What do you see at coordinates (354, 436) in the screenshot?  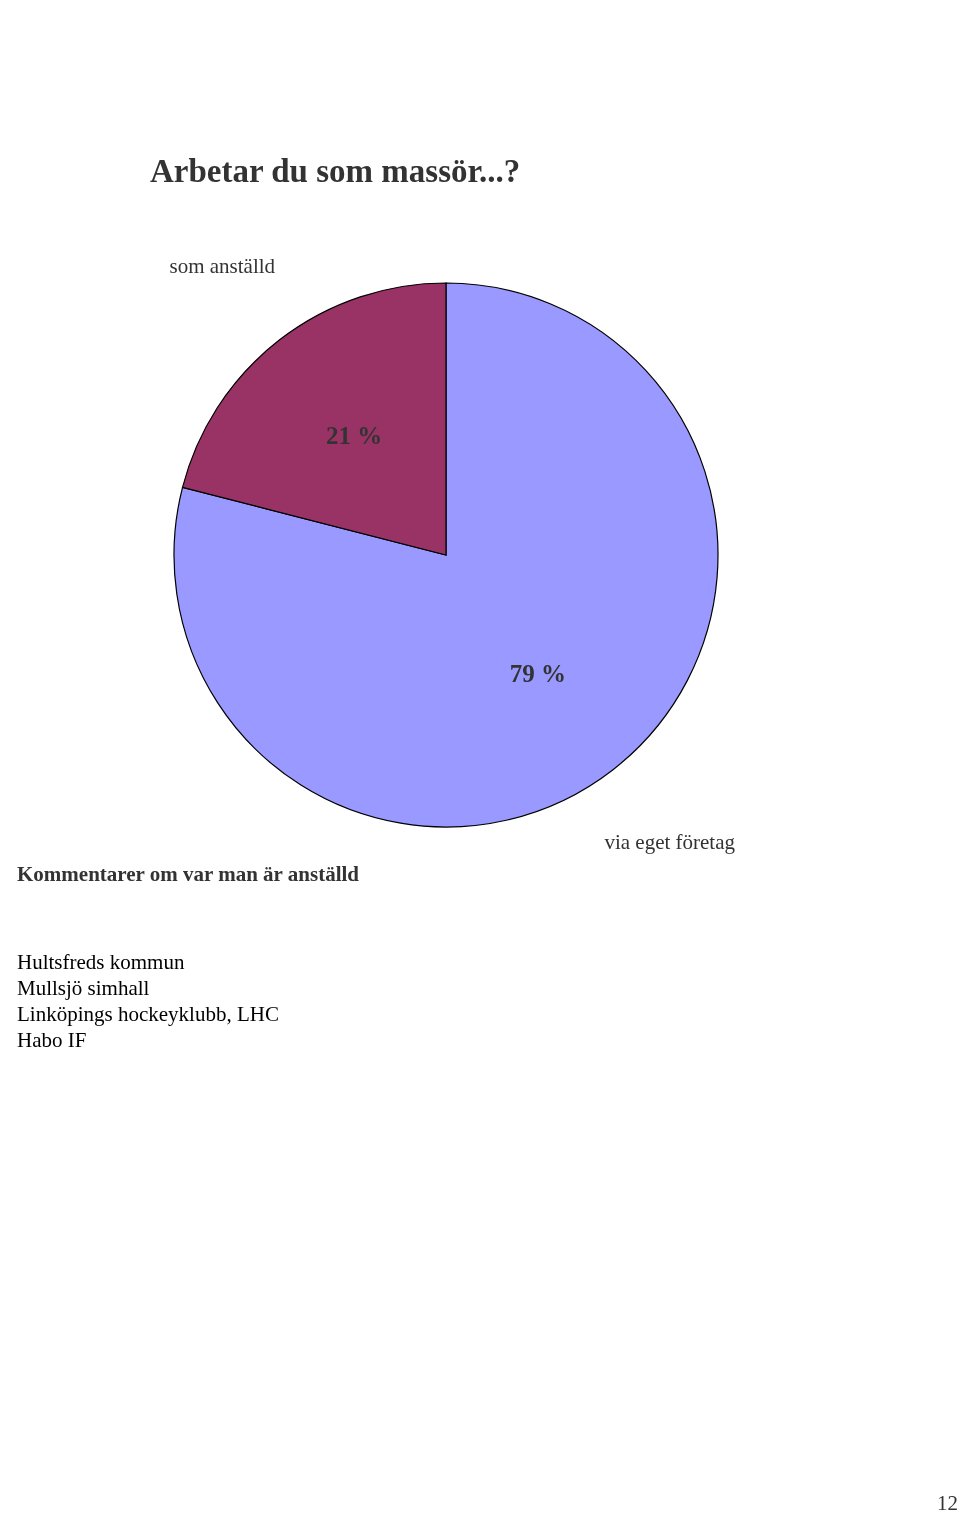 I see `data-label: 21 %` at bounding box center [354, 436].